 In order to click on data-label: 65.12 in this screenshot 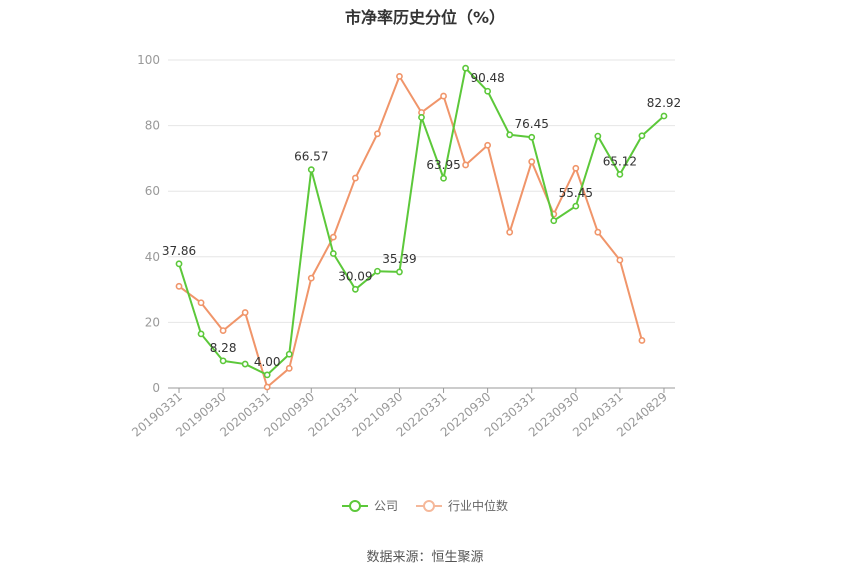, I will do `click(620, 161)`.